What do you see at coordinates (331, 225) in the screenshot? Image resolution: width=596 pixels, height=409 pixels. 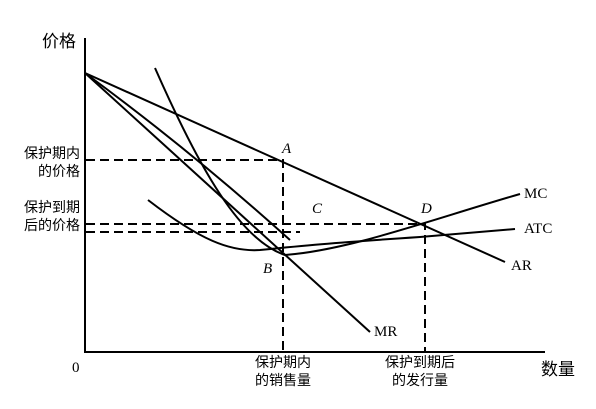 I see `atc-curve` at bounding box center [331, 225].